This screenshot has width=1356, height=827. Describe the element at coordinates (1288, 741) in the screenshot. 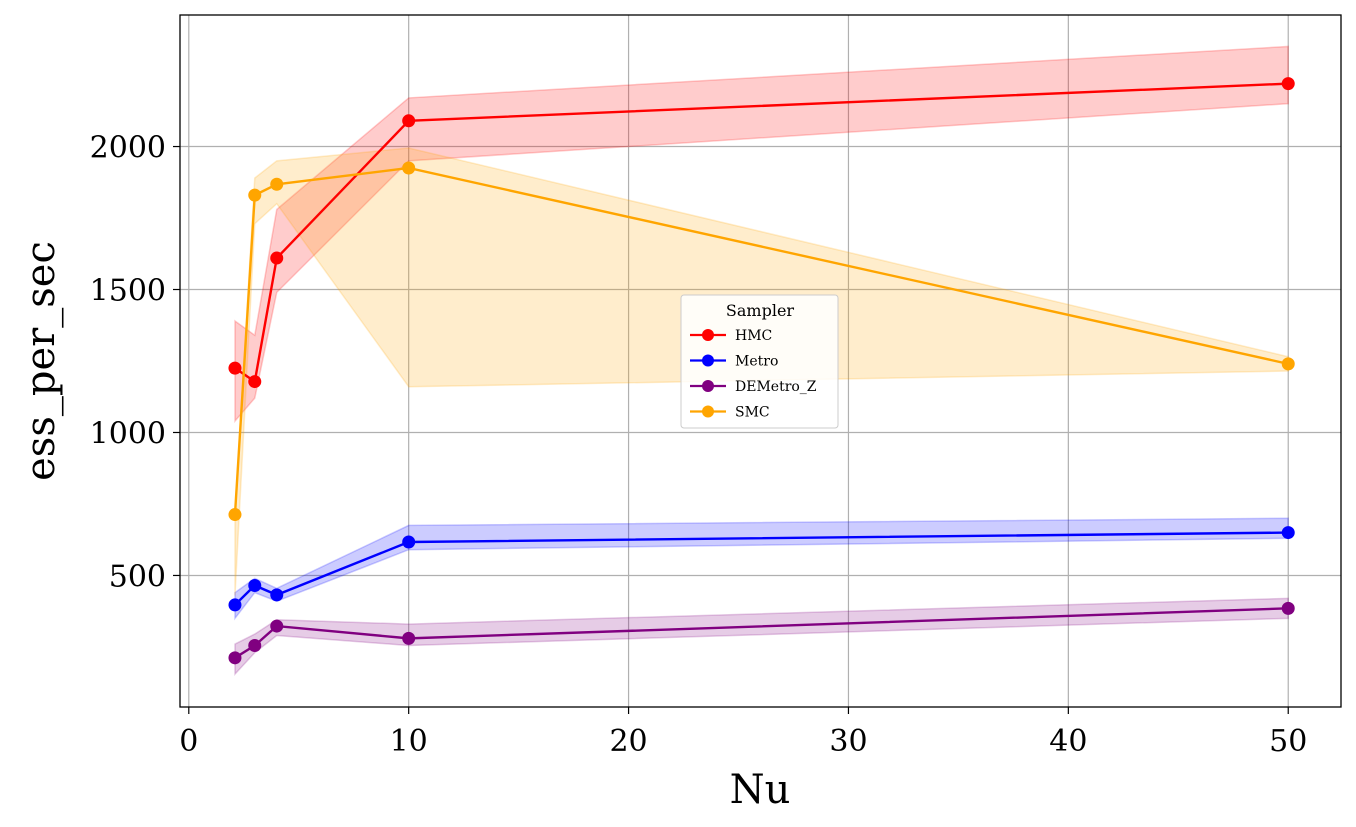

I see `x-tick-label: 50` at that location.